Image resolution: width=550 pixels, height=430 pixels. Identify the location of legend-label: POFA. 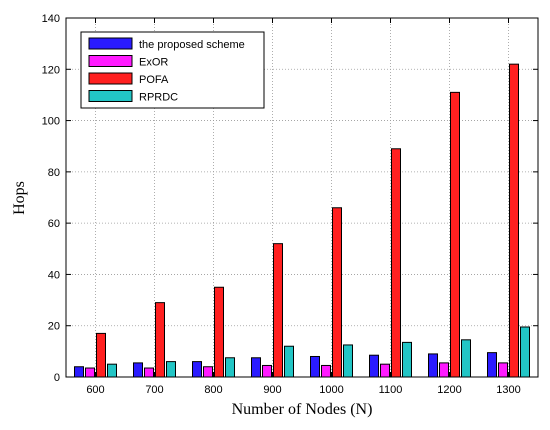
(154, 80).